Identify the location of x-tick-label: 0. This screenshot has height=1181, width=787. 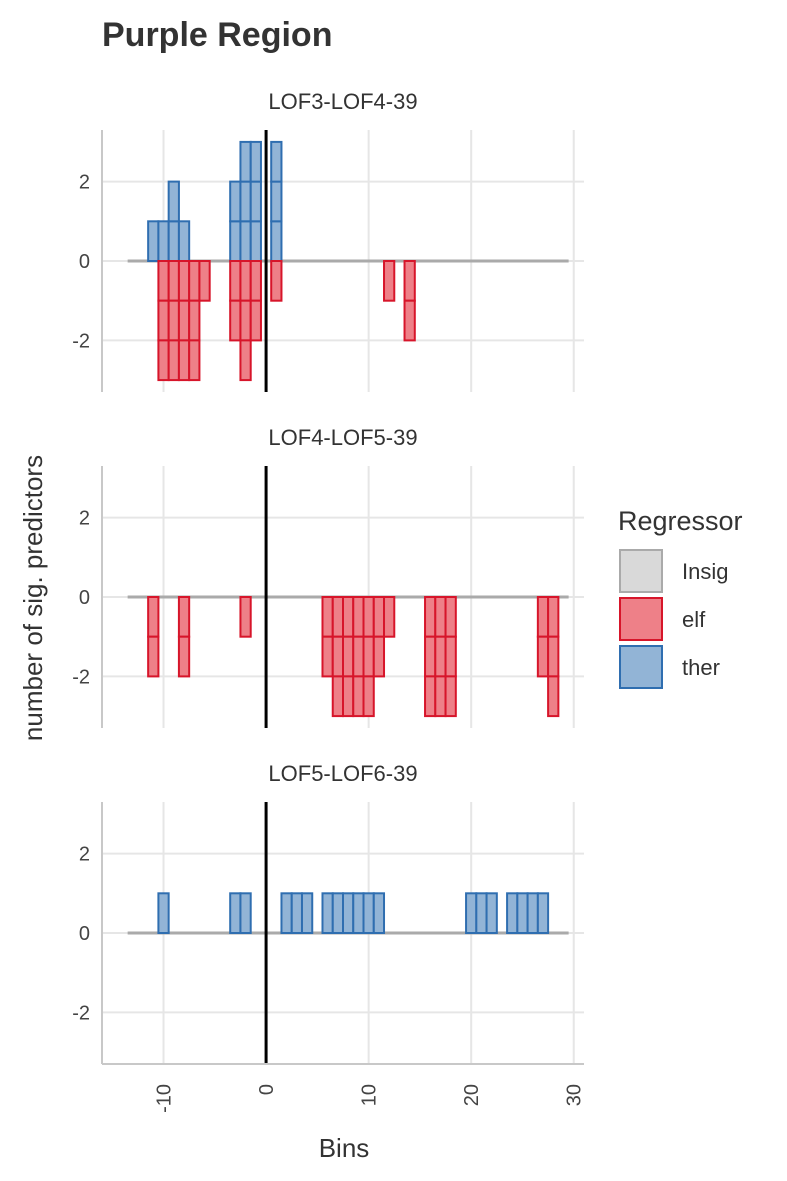
(267, 1089).